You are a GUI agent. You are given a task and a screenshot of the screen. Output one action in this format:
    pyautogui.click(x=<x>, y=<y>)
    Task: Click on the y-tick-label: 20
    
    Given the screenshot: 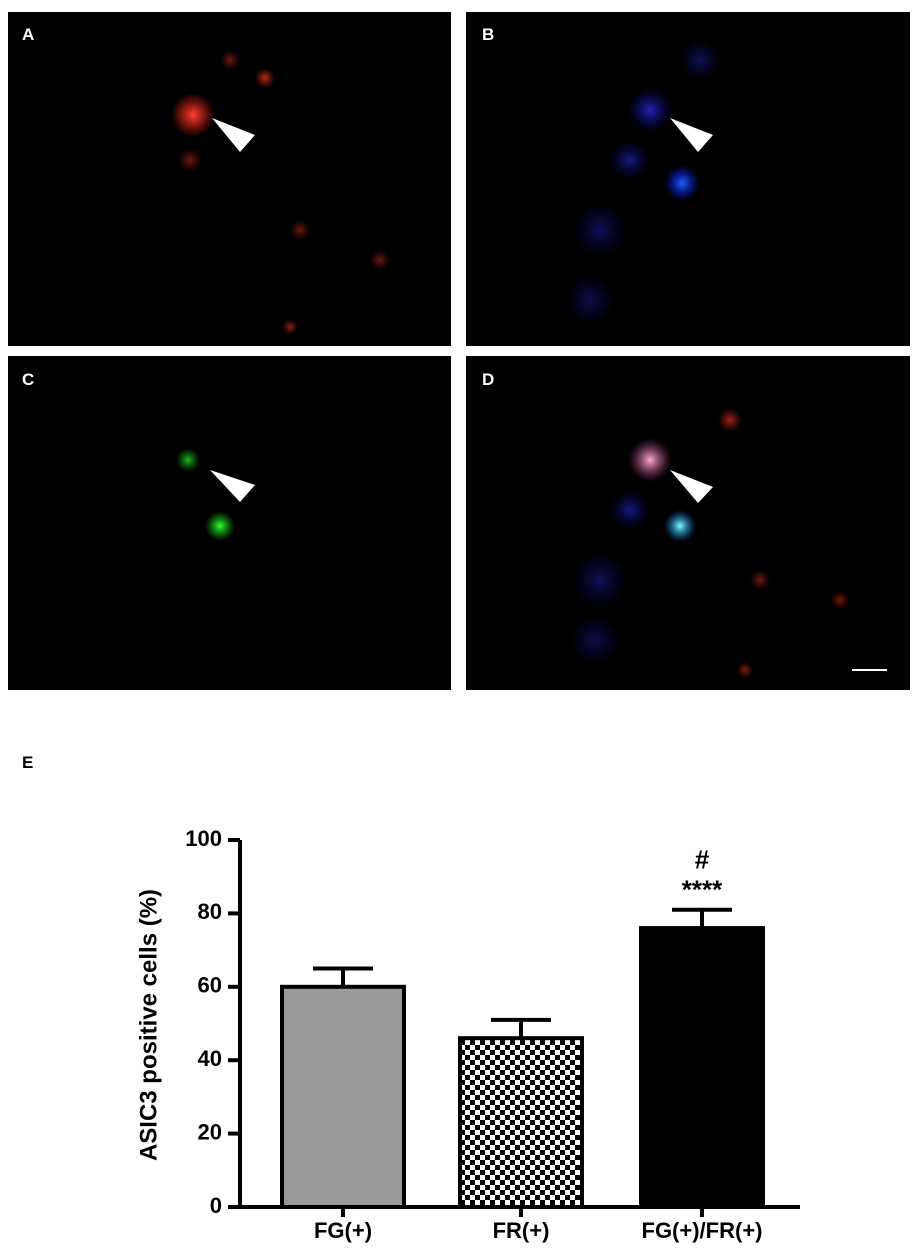 What is the action you would take?
    pyautogui.click(x=210, y=1131)
    